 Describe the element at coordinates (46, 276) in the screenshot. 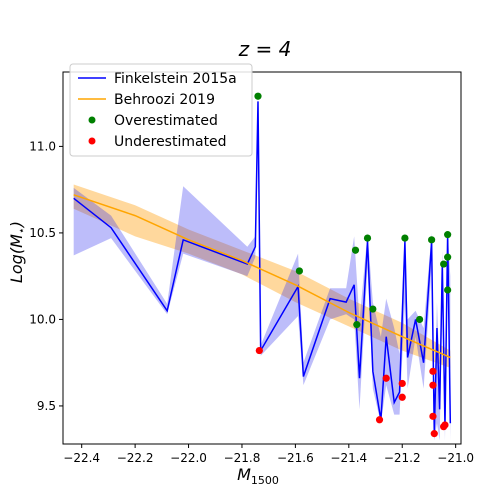

I see `y-axis-ticks: 9.5 10.0 10.5 11.0` at that location.